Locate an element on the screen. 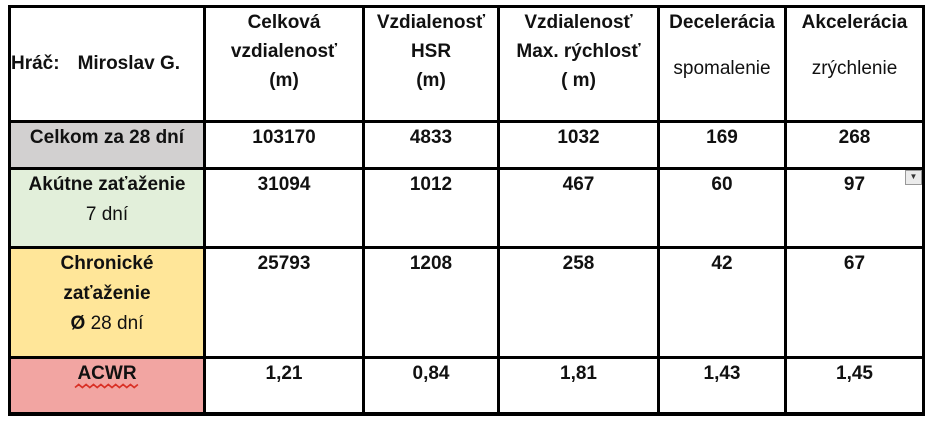 This screenshot has height=427, width=932. value-cell: 268 is located at coordinates (854, 145).